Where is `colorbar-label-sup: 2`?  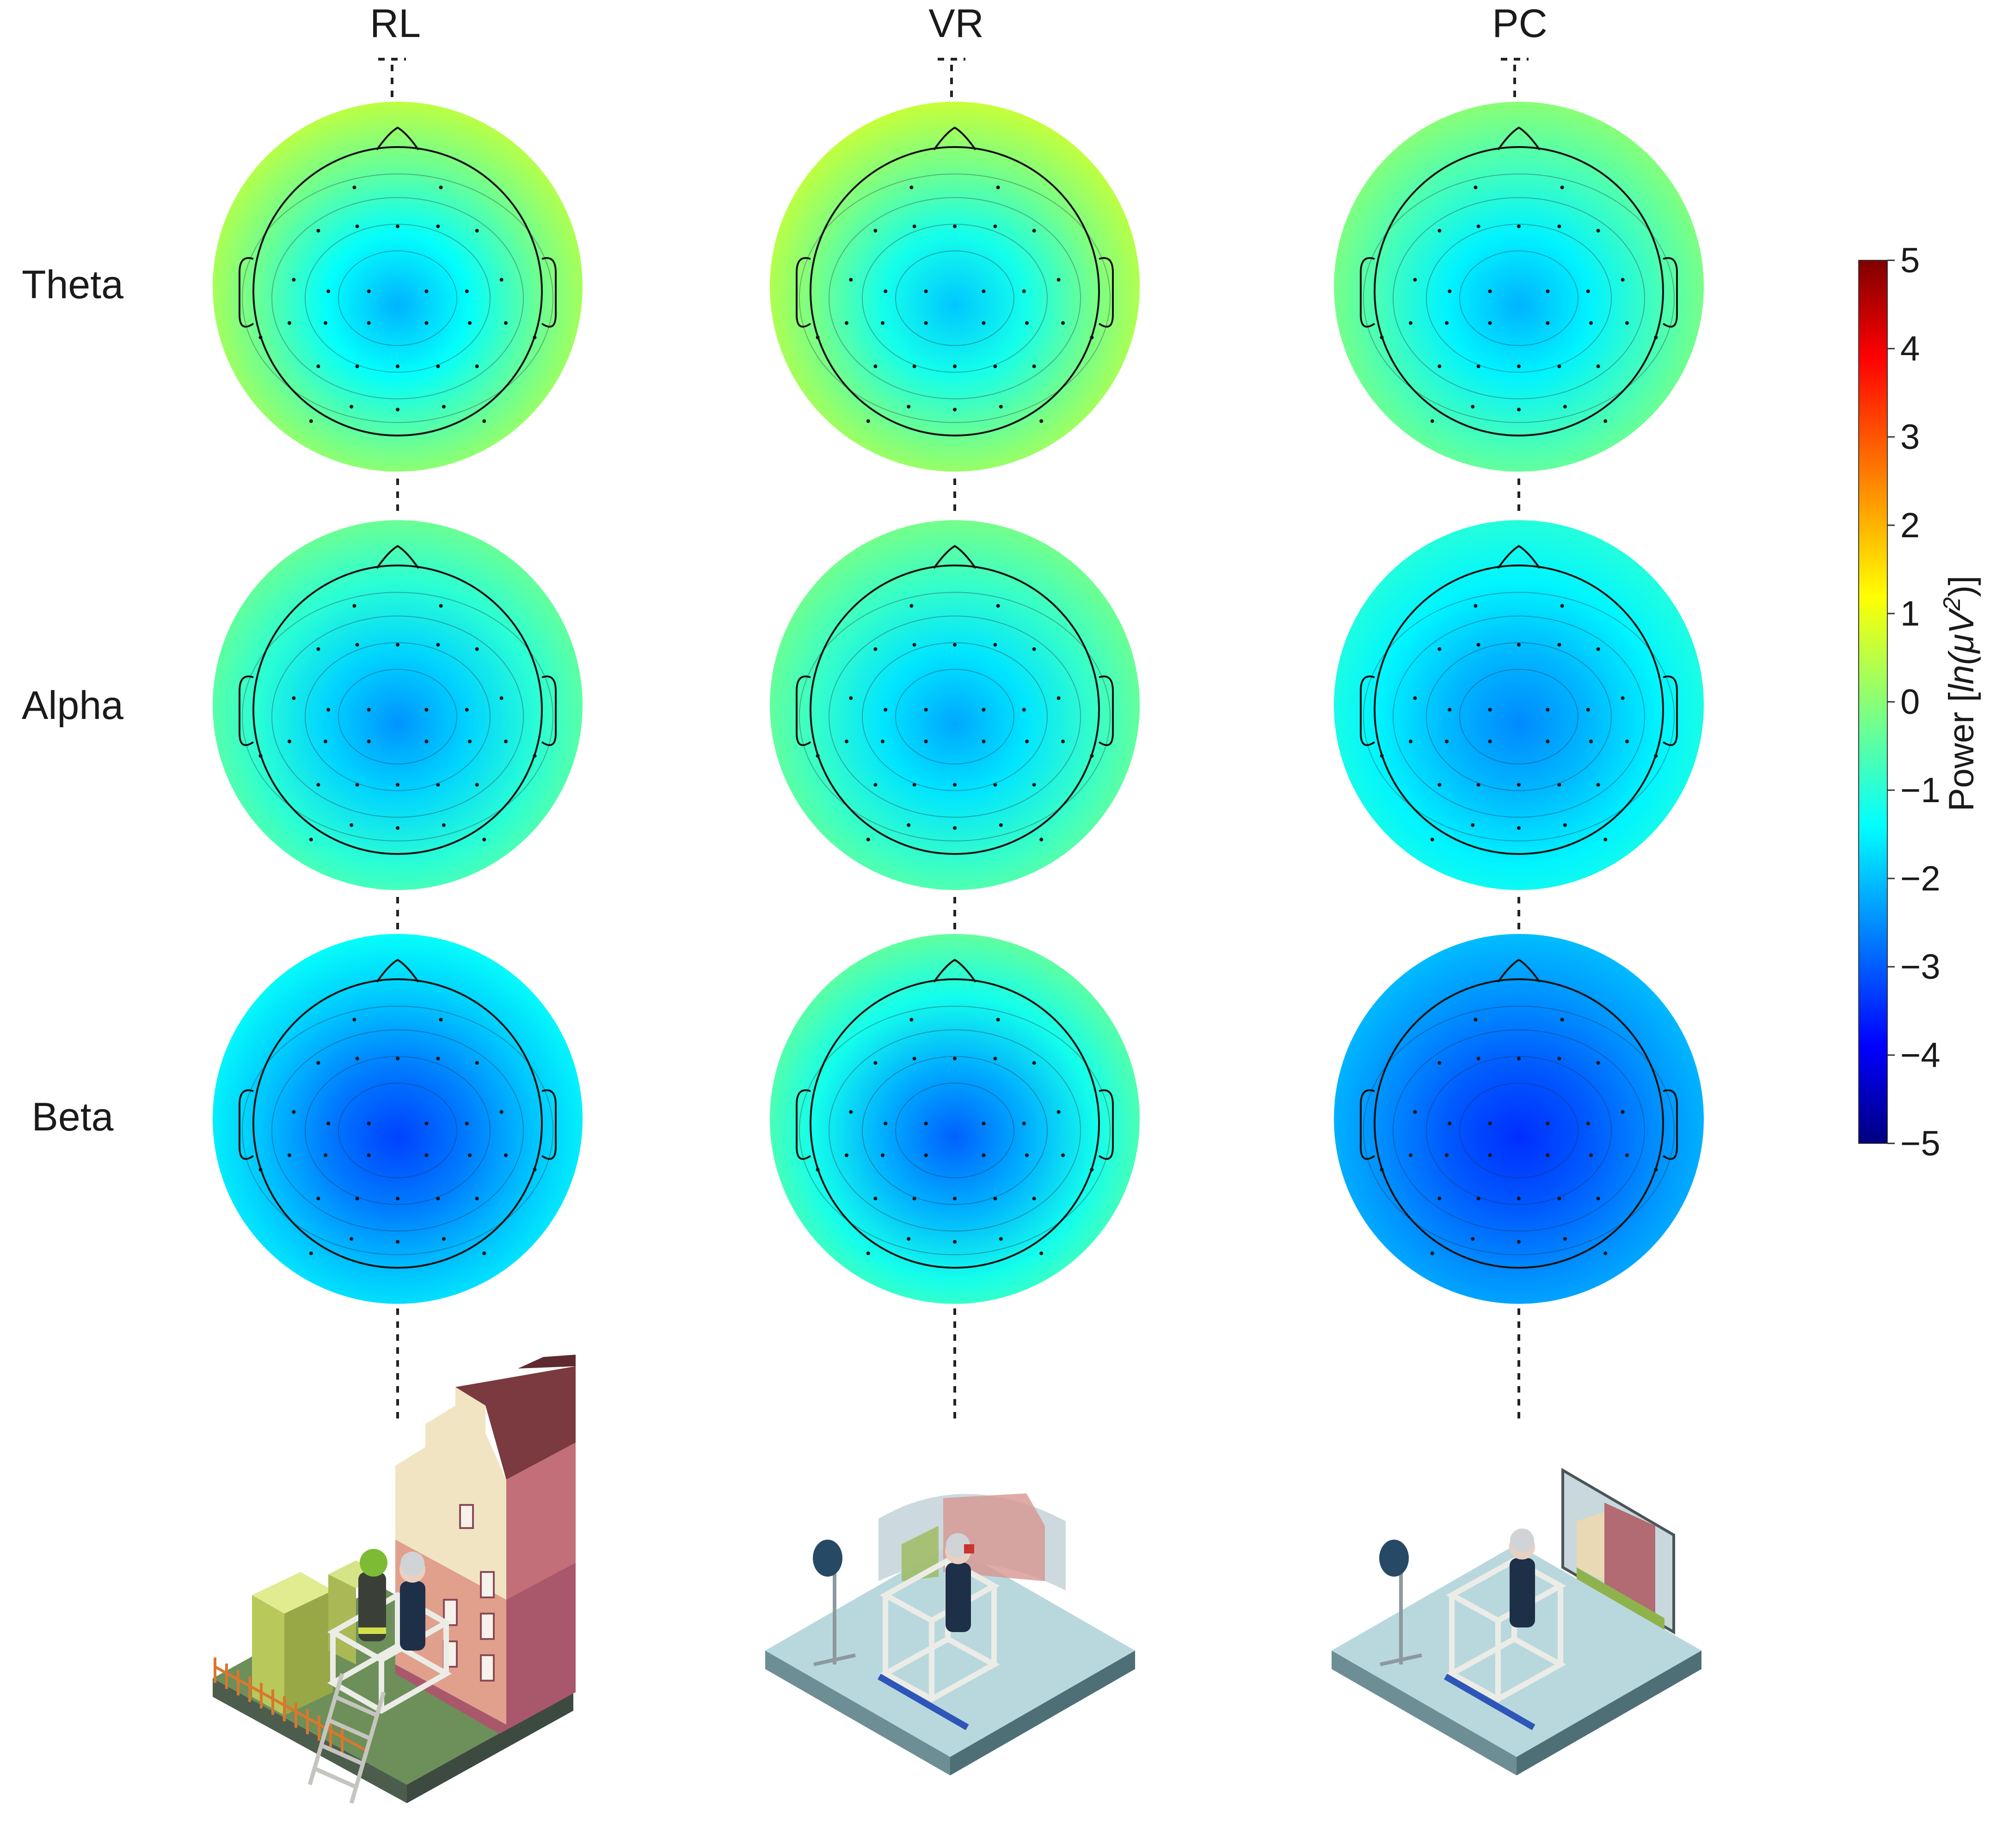
colorbar-label-sup: 2 is located at coordinates (1952, 604).